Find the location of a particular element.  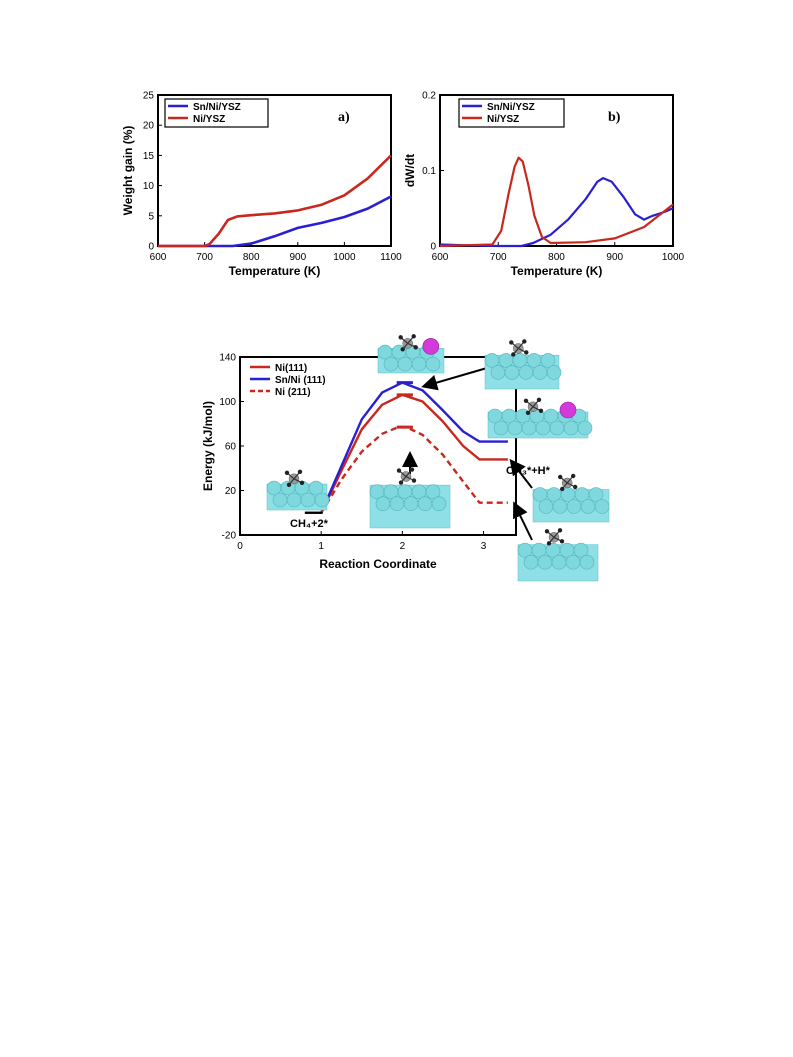

x-axis-label: Reaction Coordinate is located at coordinates (378, 564).